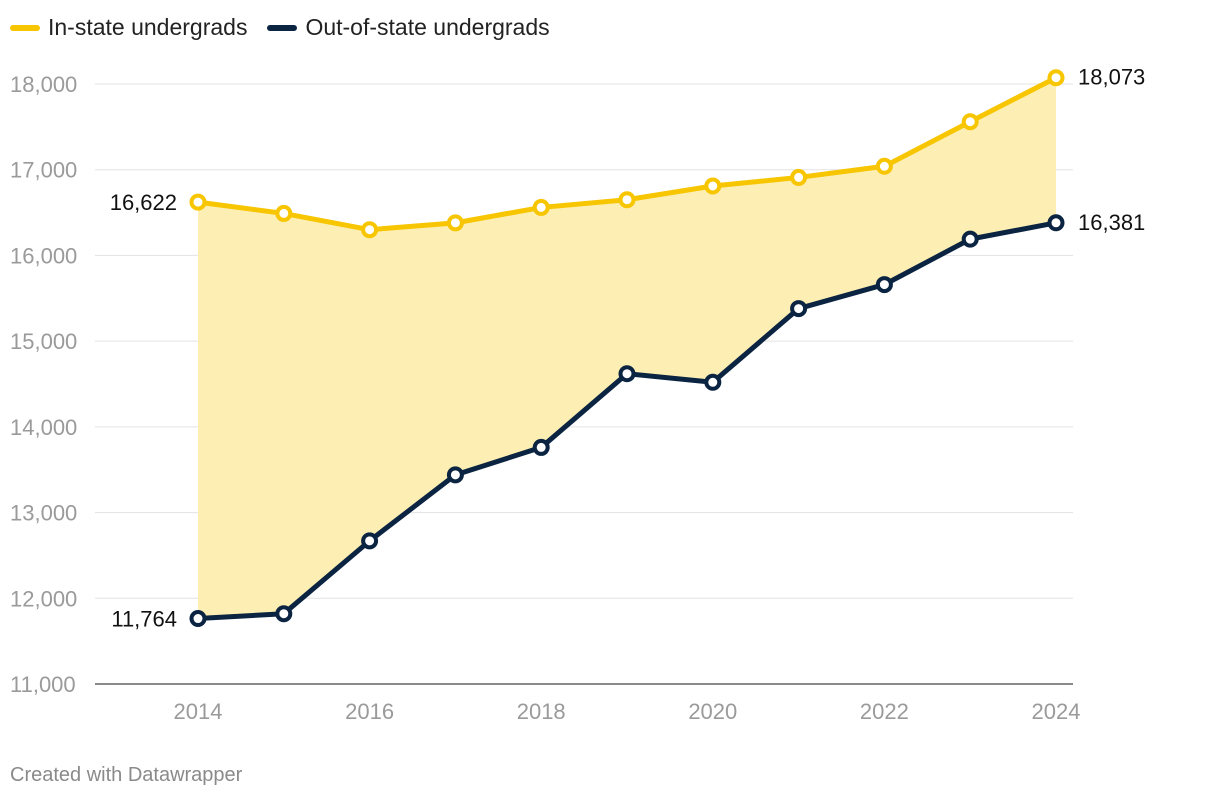 The height and width of the screenshot is (800, 1220). Describe the element at coordinates (143, 202) in the screenshot. I see `value-label-in-state-first: 16,622` at that location.